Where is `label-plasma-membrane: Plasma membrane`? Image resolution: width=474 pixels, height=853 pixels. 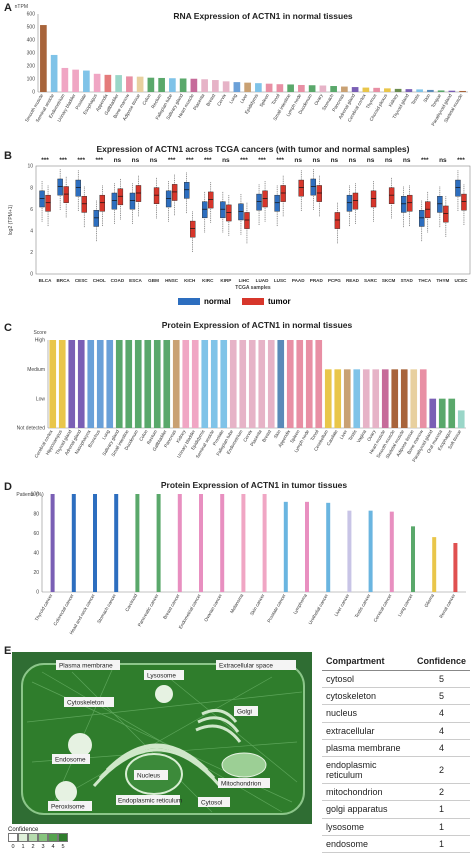 label-plasma-membrane: Plasma membrane is located at coordinates (86, 666).